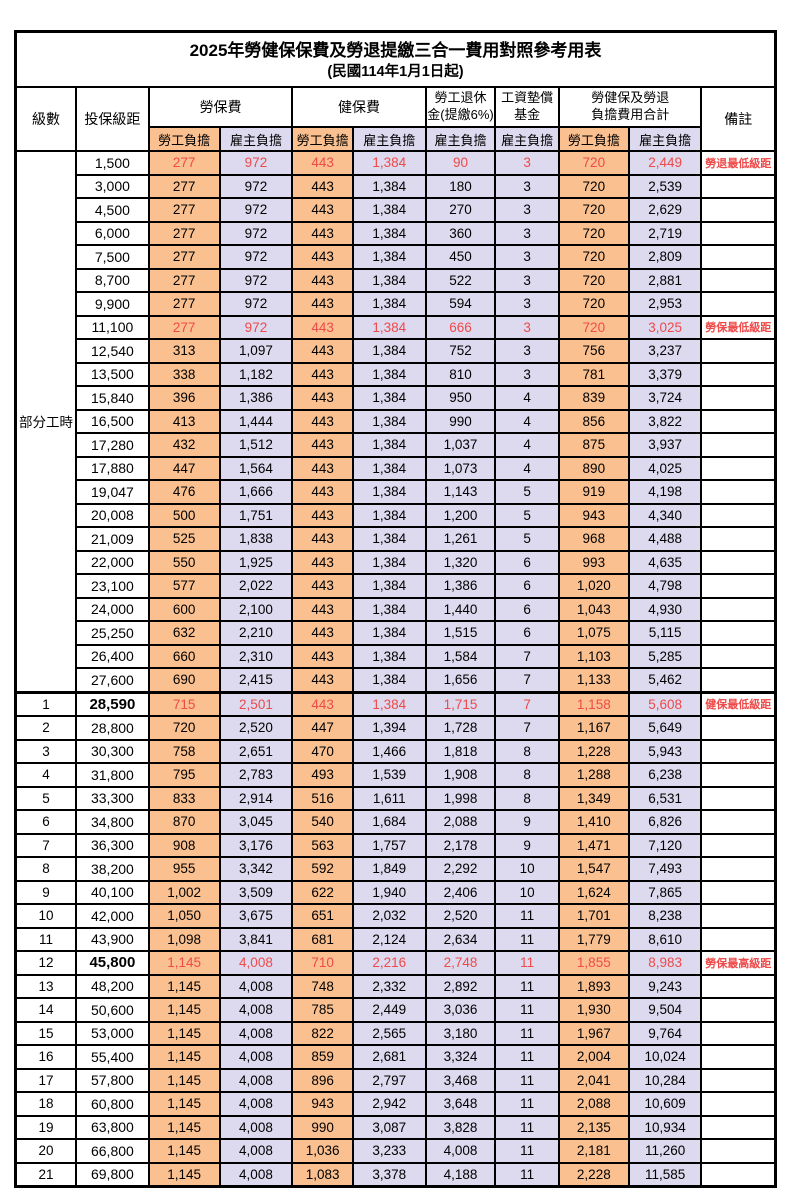 The height and width of the screenshot is (1196, 791). I want to click on cell-total-employer: 4,635, so click(665, 562).